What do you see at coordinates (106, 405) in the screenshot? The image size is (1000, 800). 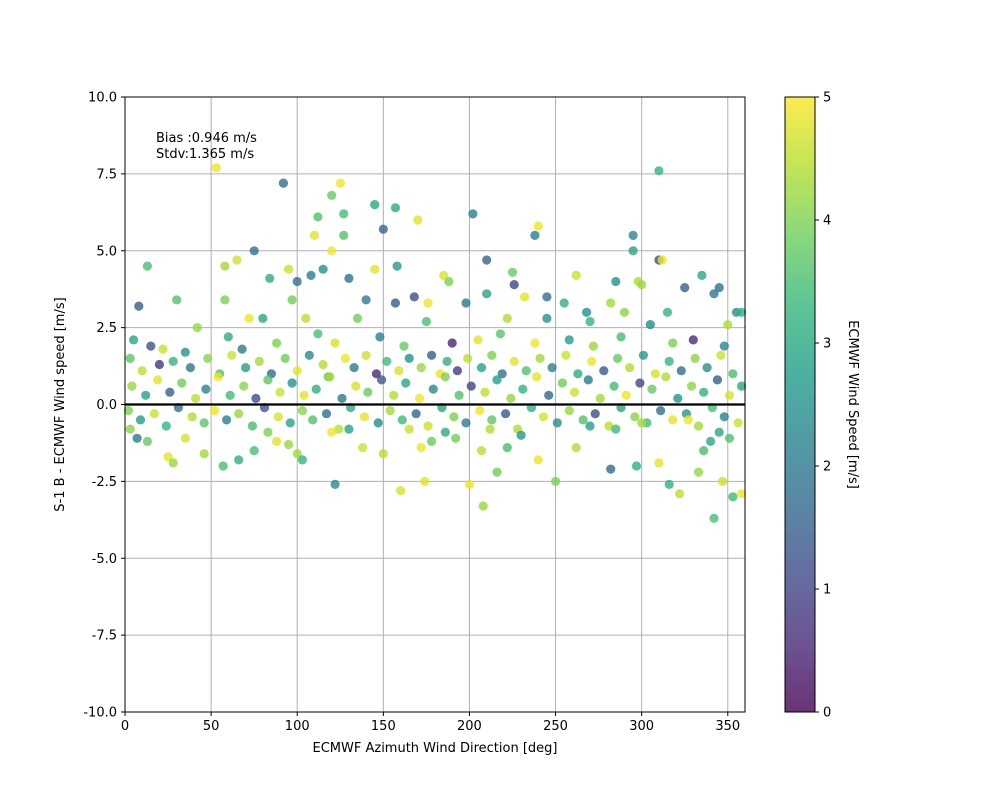 I see `y-tick-label: 0.0` at bounding box center [106, 405].